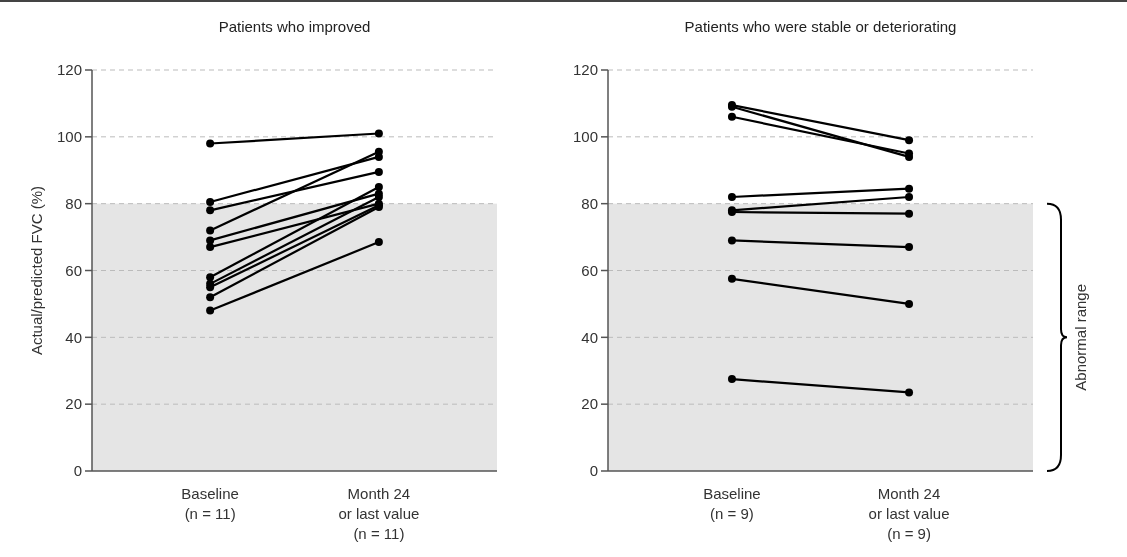 Image resolution: width=1127 pixels, height=557 pixels. Describe the element at coordinates (36, 270) in the screenshot. I see `y-axis-title: Actual/predicted FVC (%)` at that location.